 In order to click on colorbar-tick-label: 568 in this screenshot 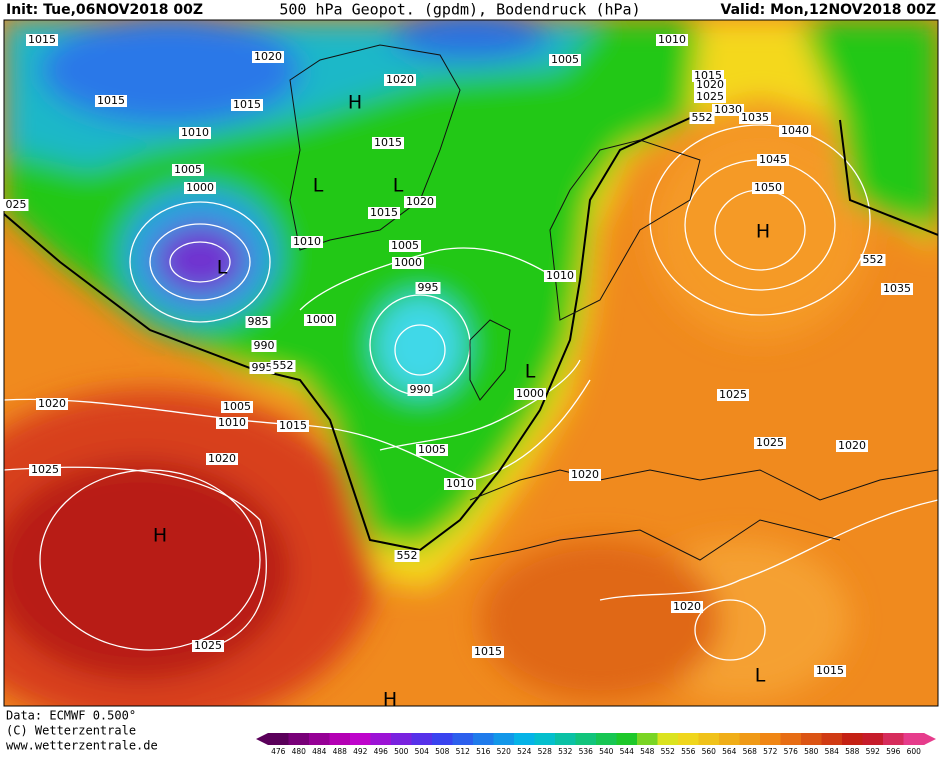, I will do `click(750, 751)`.